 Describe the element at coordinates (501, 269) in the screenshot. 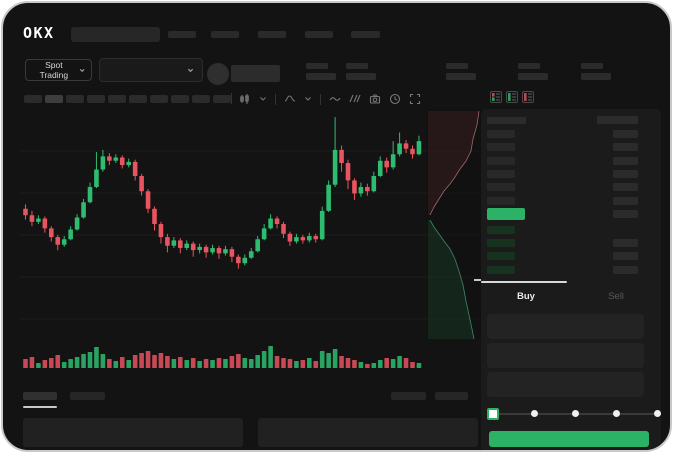

I see `bid-row-4-price-placeholder` at that location.